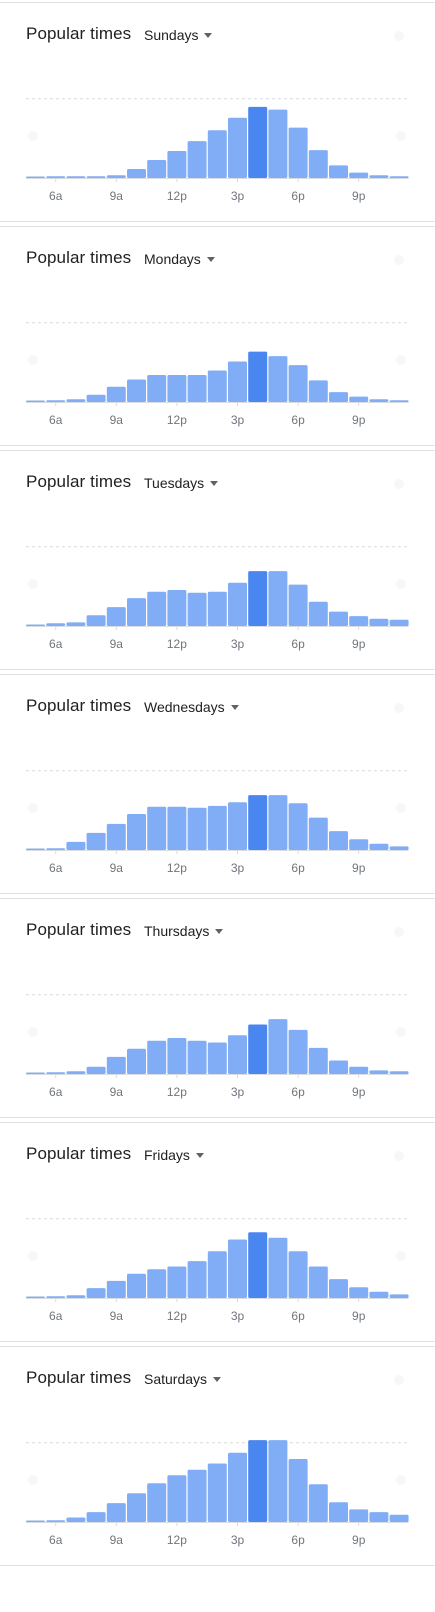 The width and height of the screenshot is (435, 1612). Describe the element at coordinates (191, 707) in the screenshot. I see `day-select-dropdown: Wednesdays` at that location.